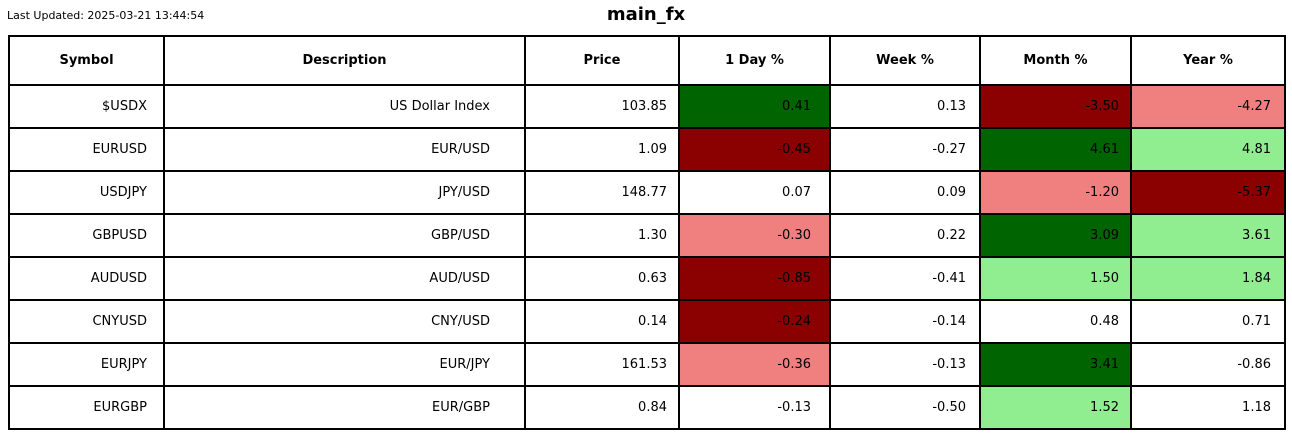 This screenshot has height=437, width=1292. What do you see at coordinates (344, 235) in the screenshot?
I see `description-cell: GBP/USD` at bounding box center [344, 235].